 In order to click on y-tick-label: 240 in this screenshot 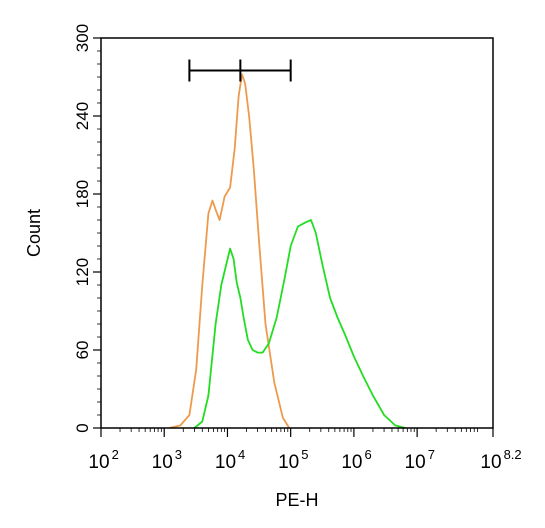, I will do `click(82, 116)`.